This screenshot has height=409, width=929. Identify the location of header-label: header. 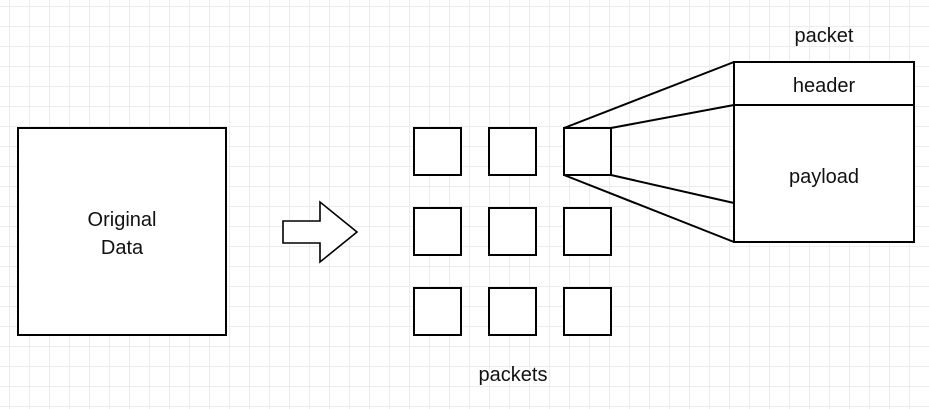
(824, 86).